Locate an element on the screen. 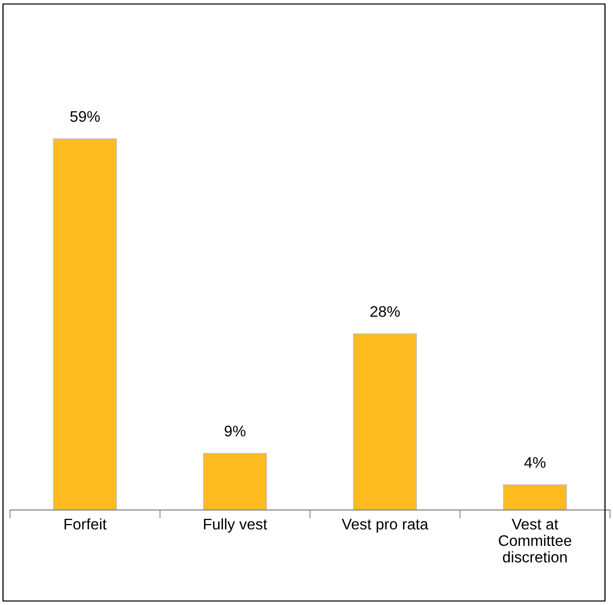 This screenshot has height=605, width=613. data-label: 28% is located at coordinates (385, 311).